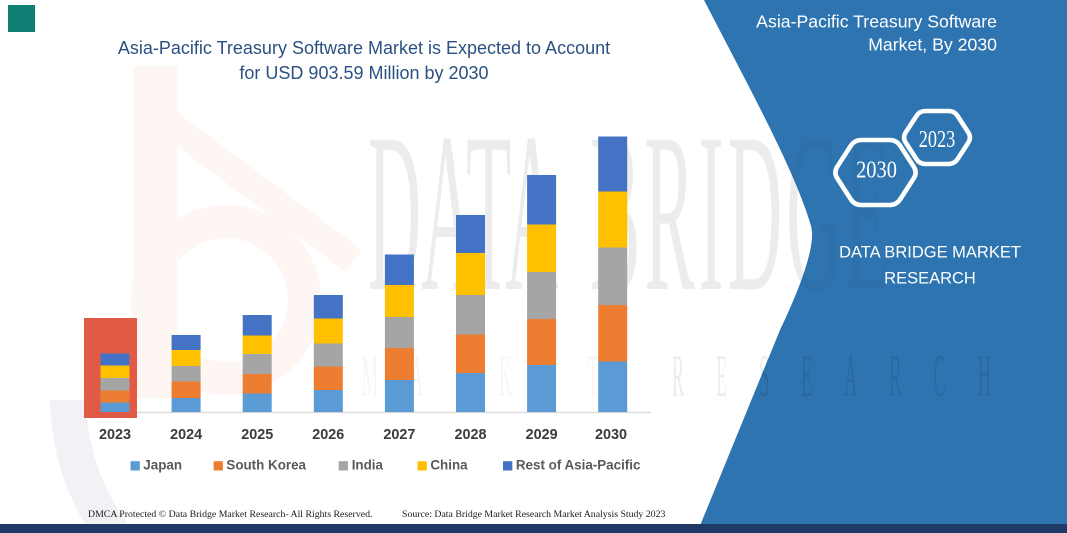  What do you see at coordinates (328, 435) in the screenshot?
I see `svg-text: 2026` at bounding box center [328, 435].